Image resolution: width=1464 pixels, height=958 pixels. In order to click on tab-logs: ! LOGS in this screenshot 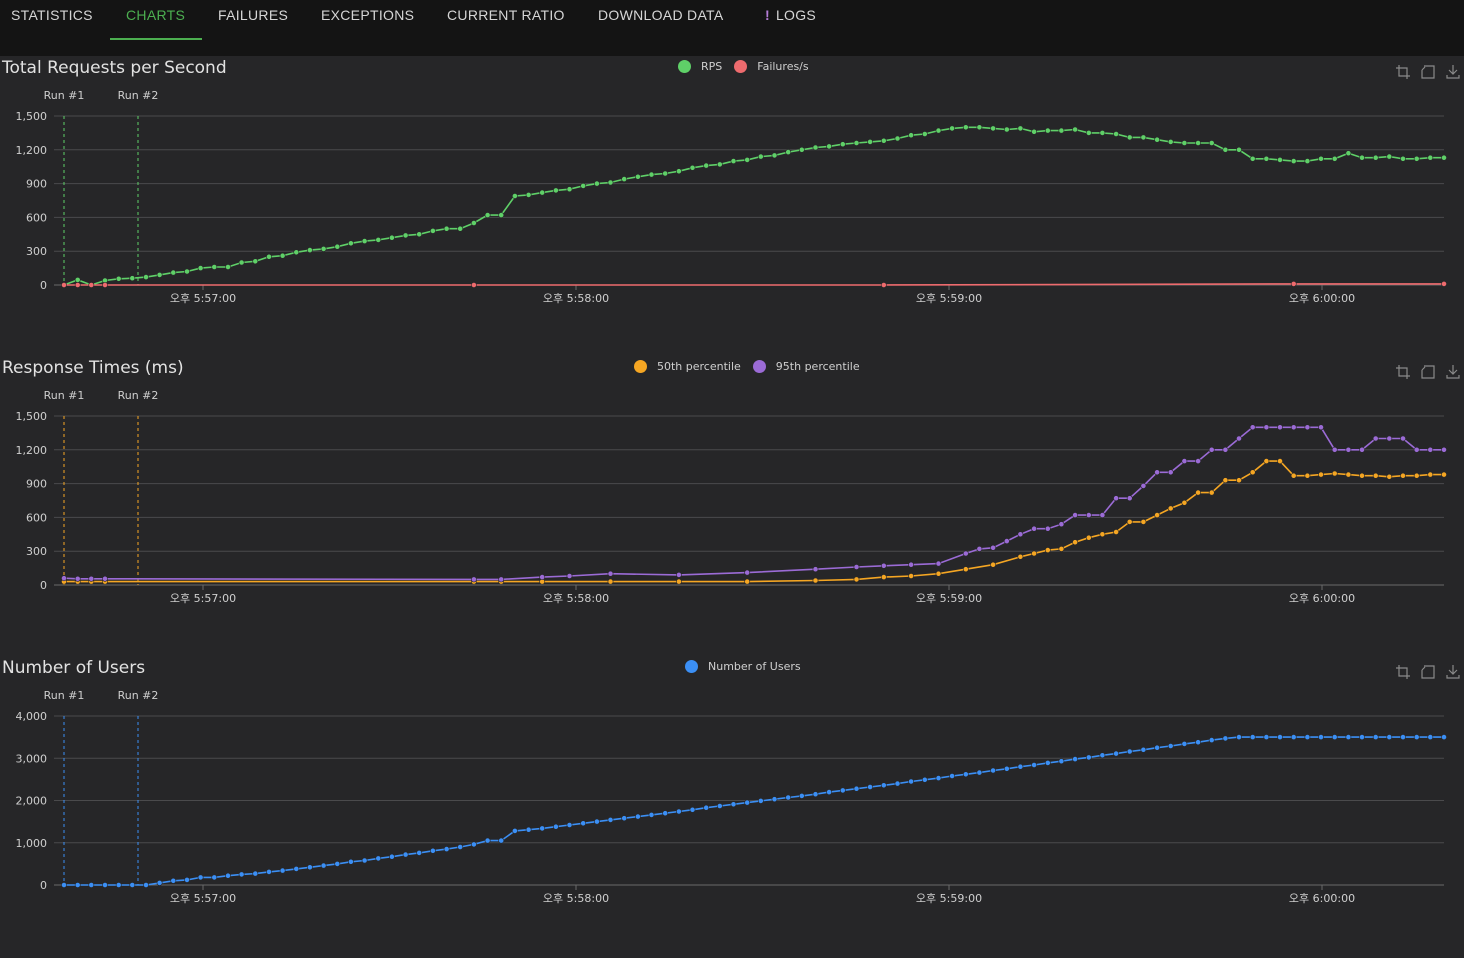, I will do `click(790, 20)`.